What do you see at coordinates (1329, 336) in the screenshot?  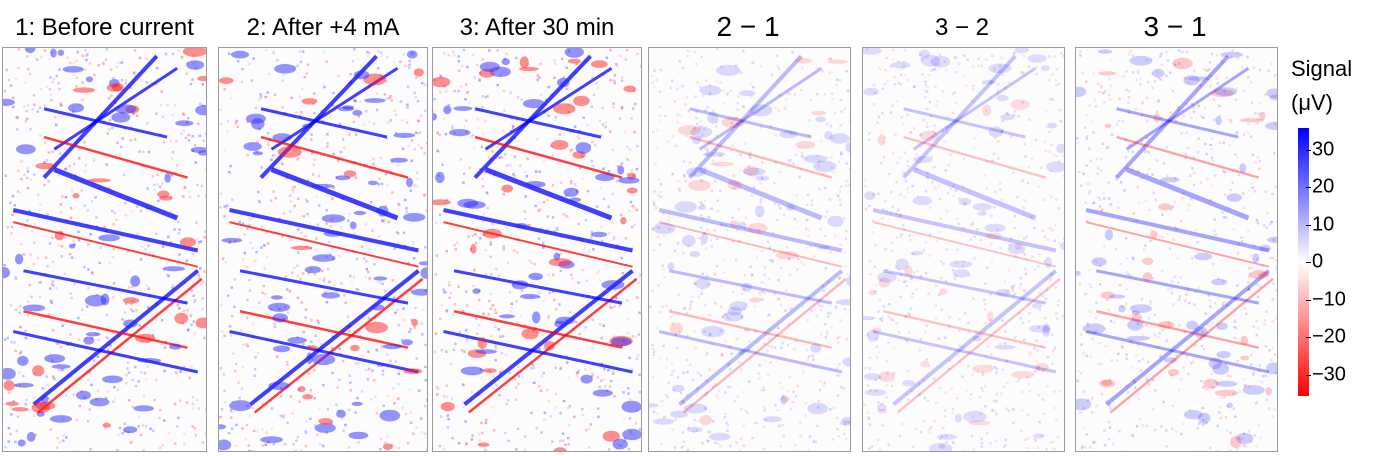 I see `colorbar-tick-minus20: −20` at bounding box center [1329, 336].